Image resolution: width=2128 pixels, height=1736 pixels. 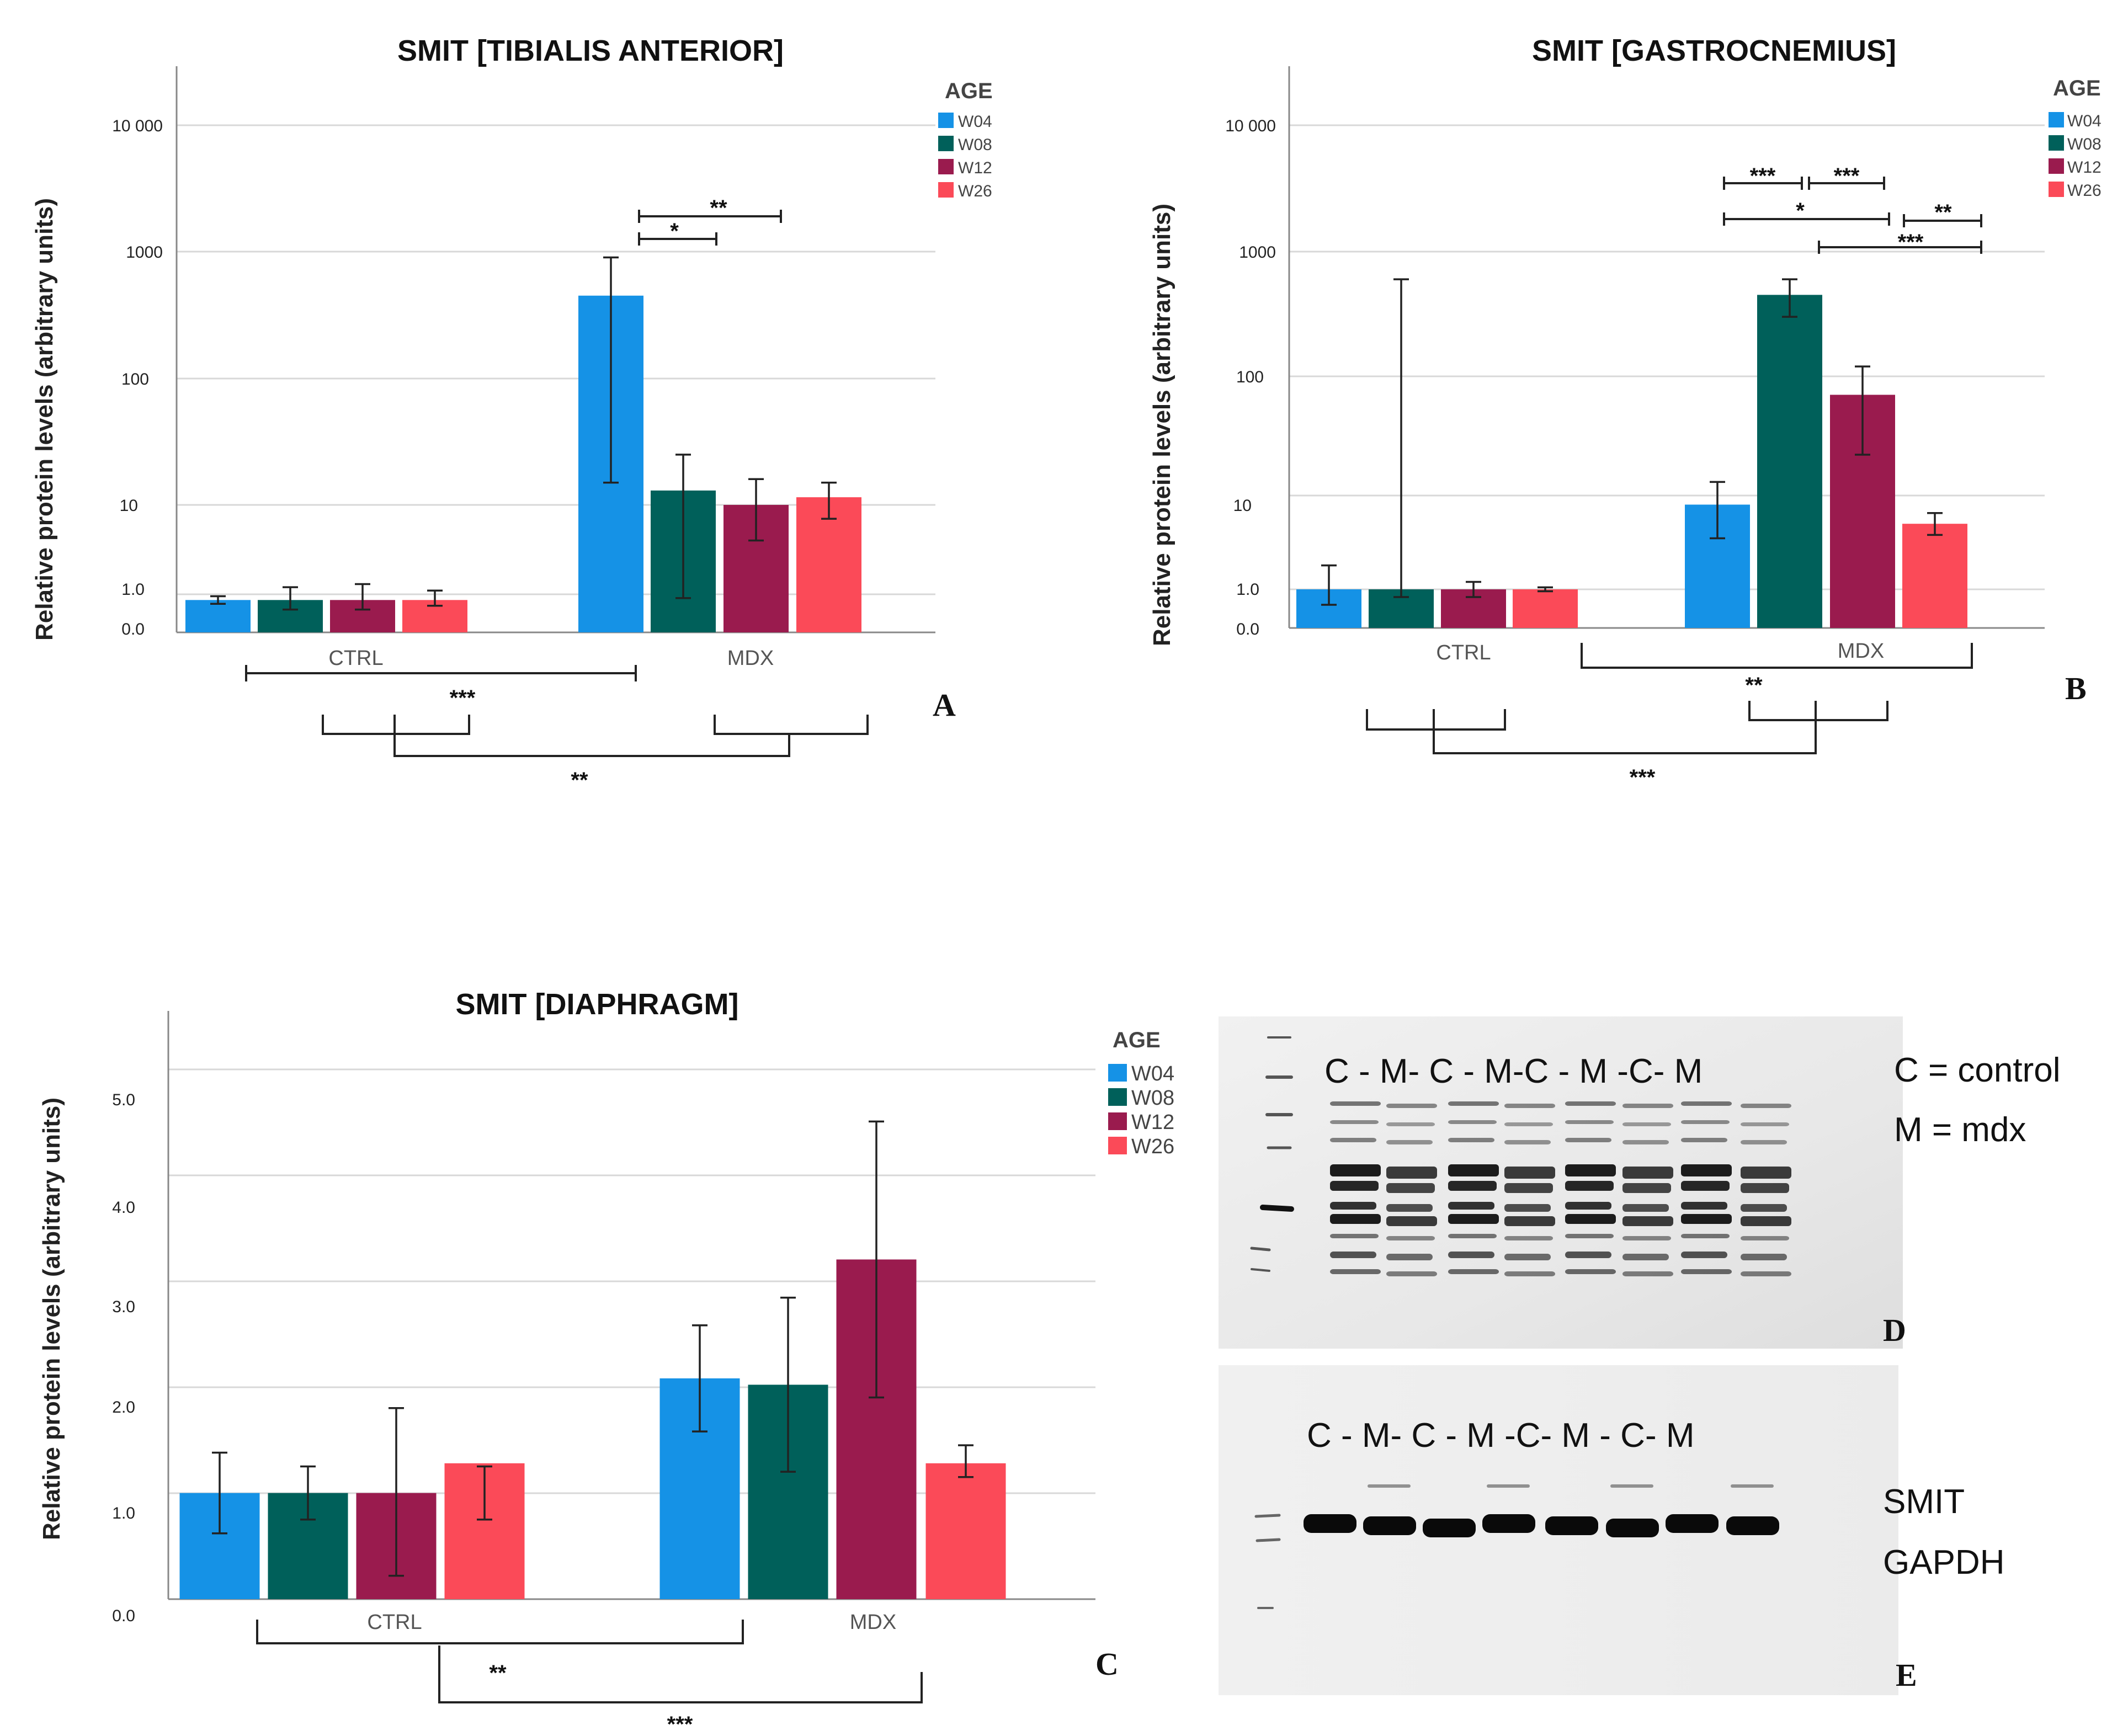 I want to click on panel-b-sig-3: *, so click(x=1801, y=211).